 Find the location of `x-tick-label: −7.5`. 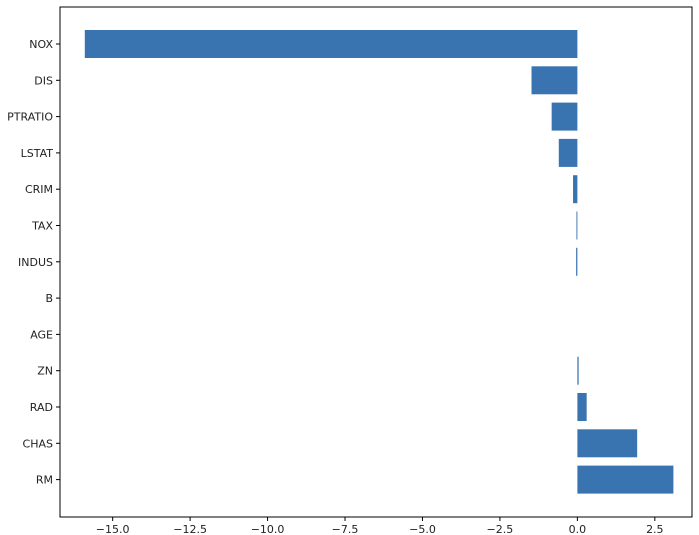

x-tick-label: −7.5 is located at coordinates (345, 529).